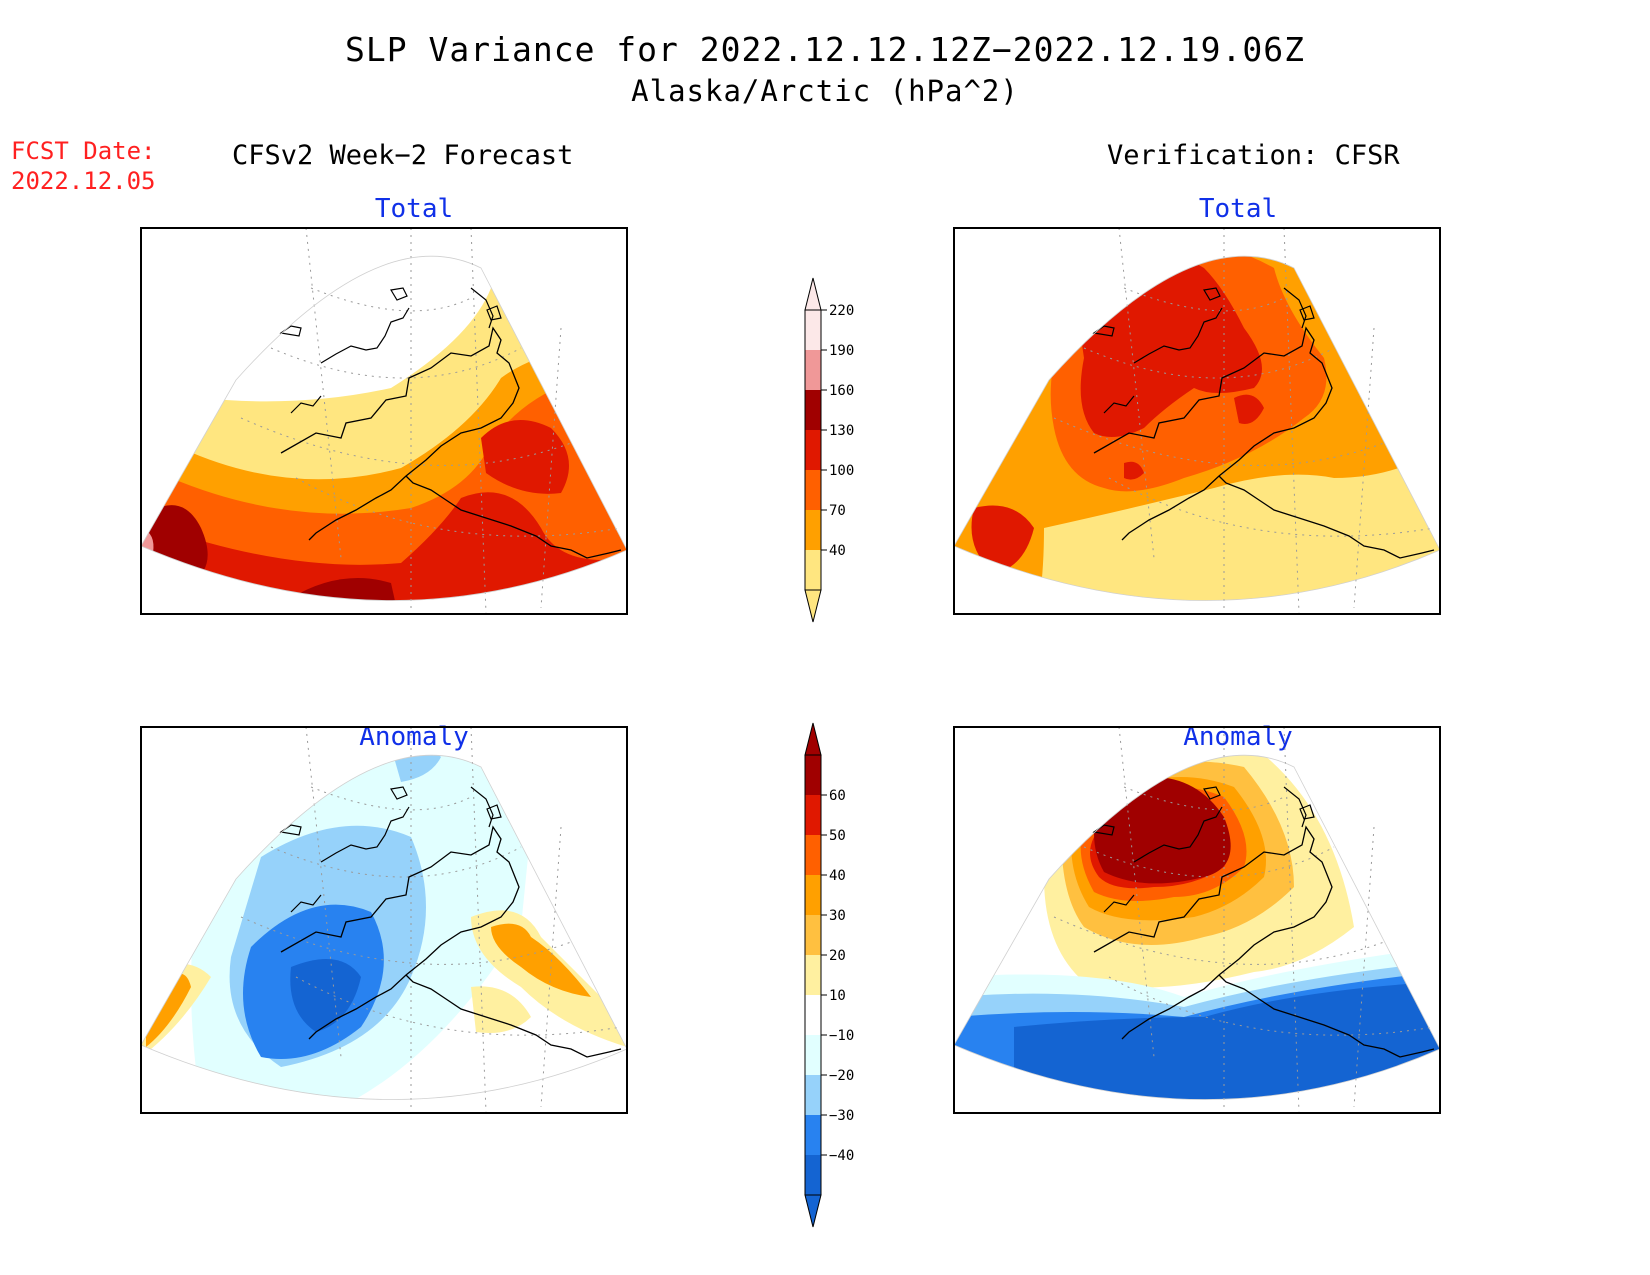 This screenshot has width=1650, height=1275. Describe the element at coordinates (841, 1036) in the screenshot. I see `anomaly-colorbar-tick-label-3: −10` at that location.